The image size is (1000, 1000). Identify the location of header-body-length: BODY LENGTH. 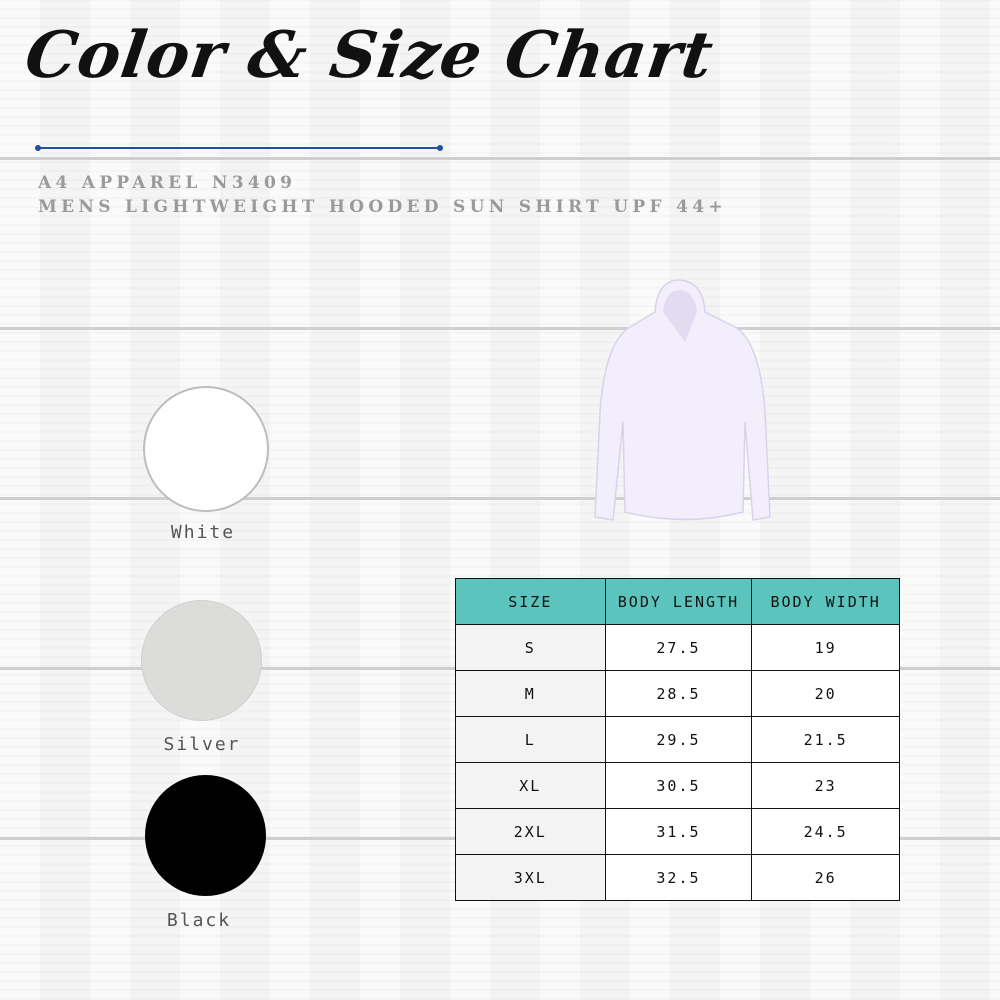
(678, 601).